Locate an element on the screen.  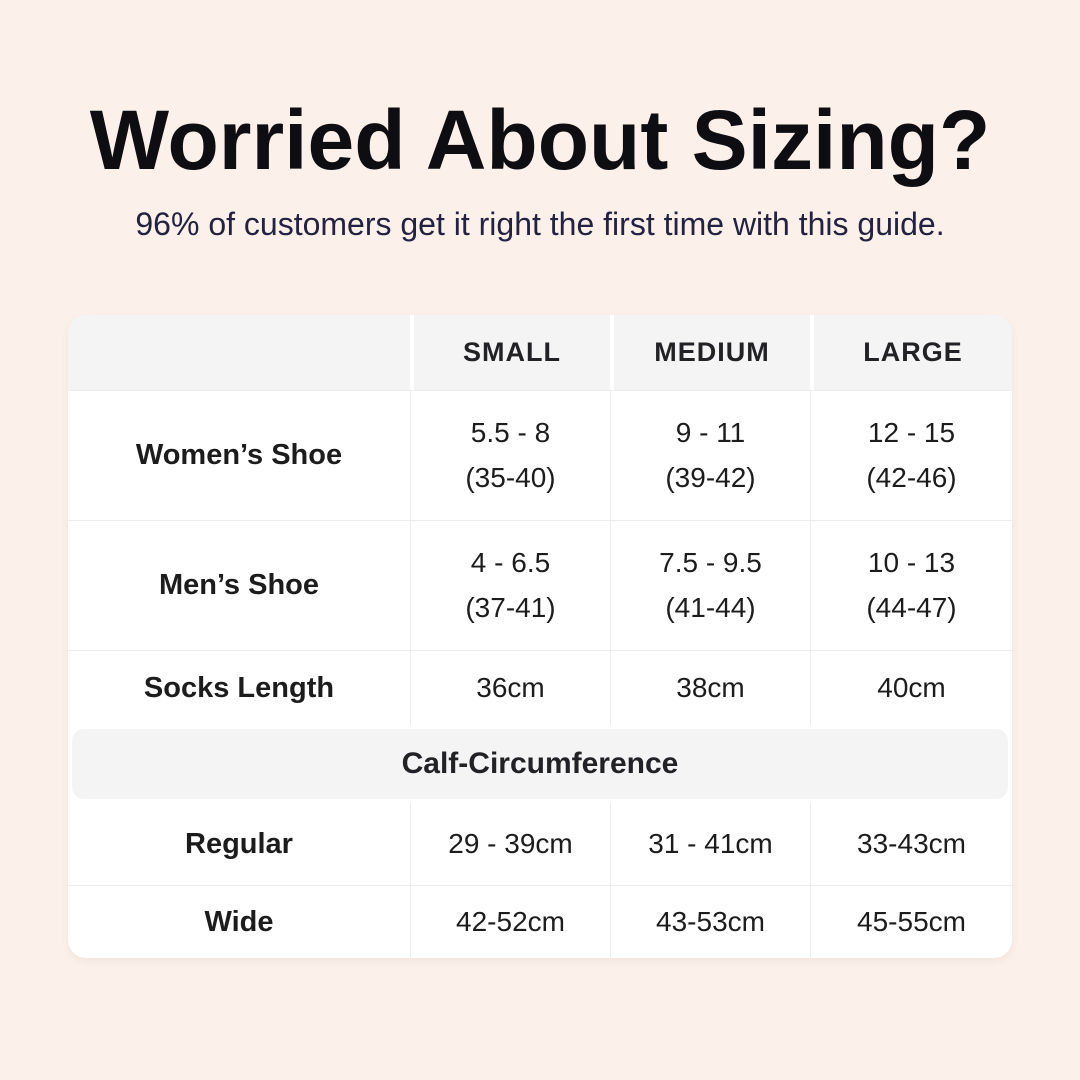
header-cell-empty is located at coordinates (239, 352).